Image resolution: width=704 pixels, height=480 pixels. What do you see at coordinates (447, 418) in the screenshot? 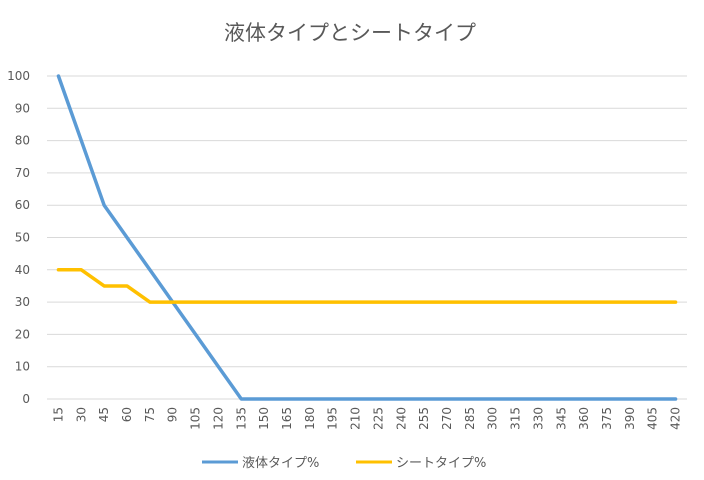
I see `x-tick-label: 270` at bounding box center [447, 418].